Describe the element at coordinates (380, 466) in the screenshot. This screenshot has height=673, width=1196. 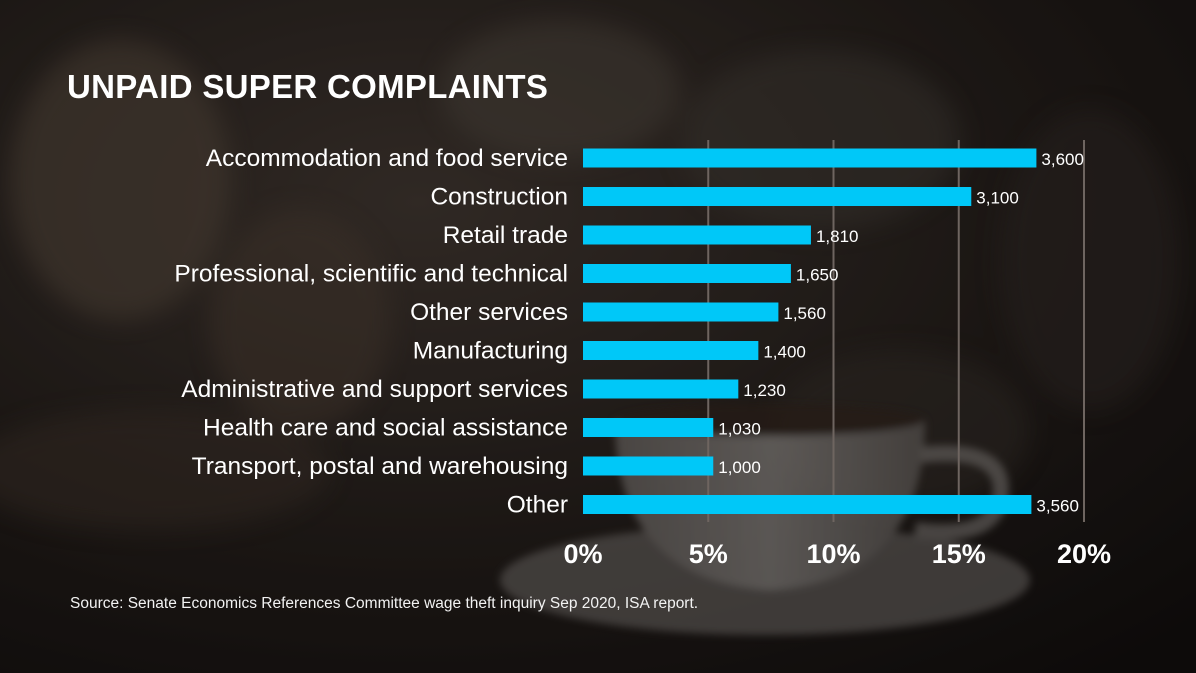
I see `category-label: Transport, postal and warehousing` at that location.